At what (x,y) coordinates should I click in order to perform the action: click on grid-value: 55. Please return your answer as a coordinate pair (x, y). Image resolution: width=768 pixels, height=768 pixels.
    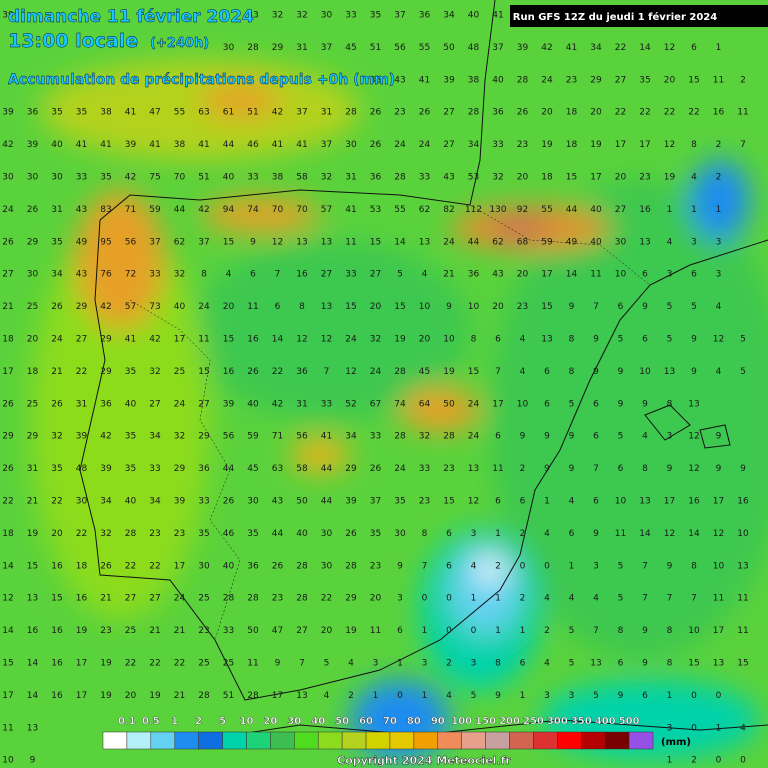
    Looking at the image, I should click on (424, 48).